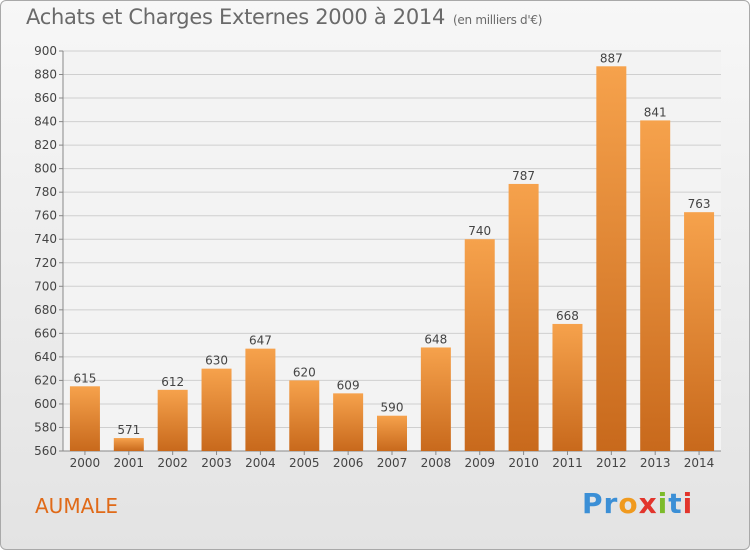 The image size is (750, 550). Describe the element at coordinates (699, 463) in the screenshot. I see `x-tick-label-2014: 2014` at that location.